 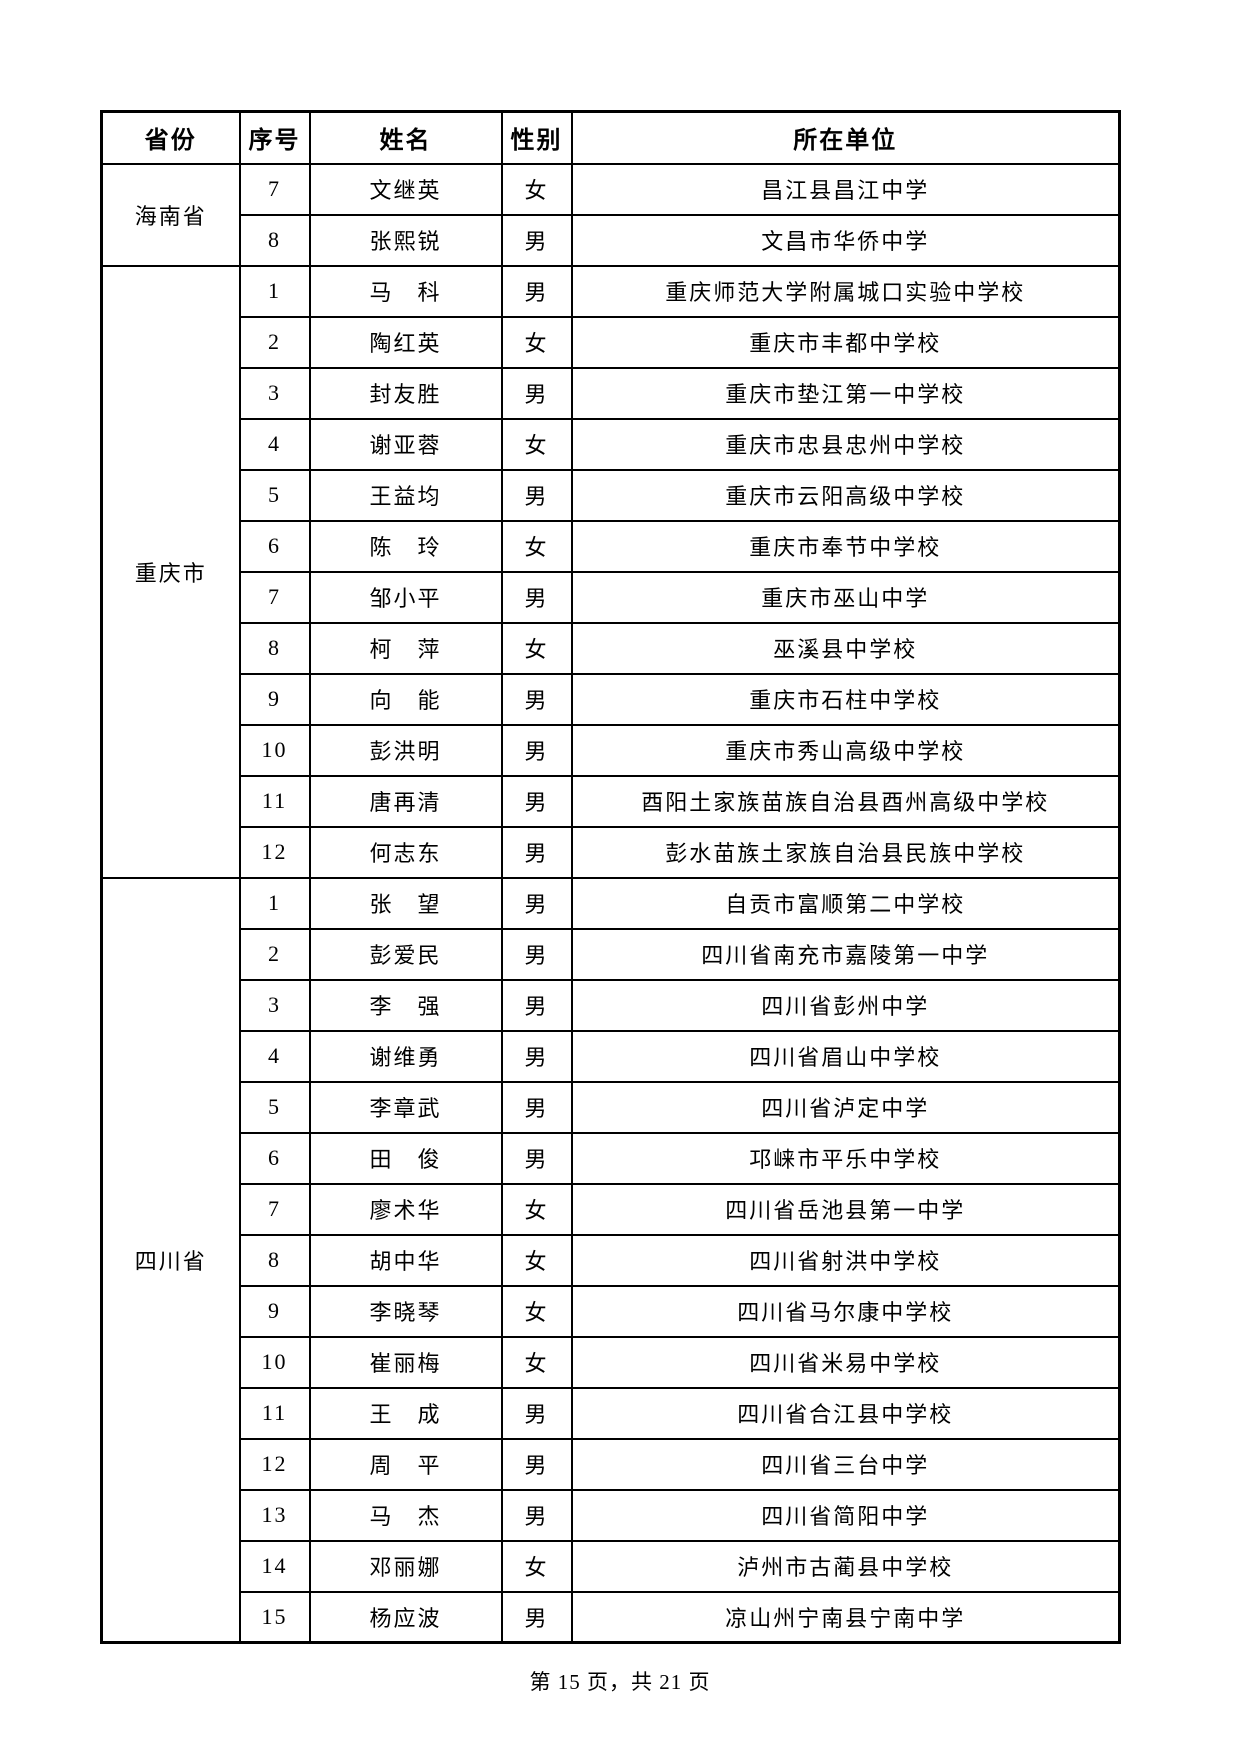 I want to click on row-number-cell: 4, so click(x=274, y=1056).